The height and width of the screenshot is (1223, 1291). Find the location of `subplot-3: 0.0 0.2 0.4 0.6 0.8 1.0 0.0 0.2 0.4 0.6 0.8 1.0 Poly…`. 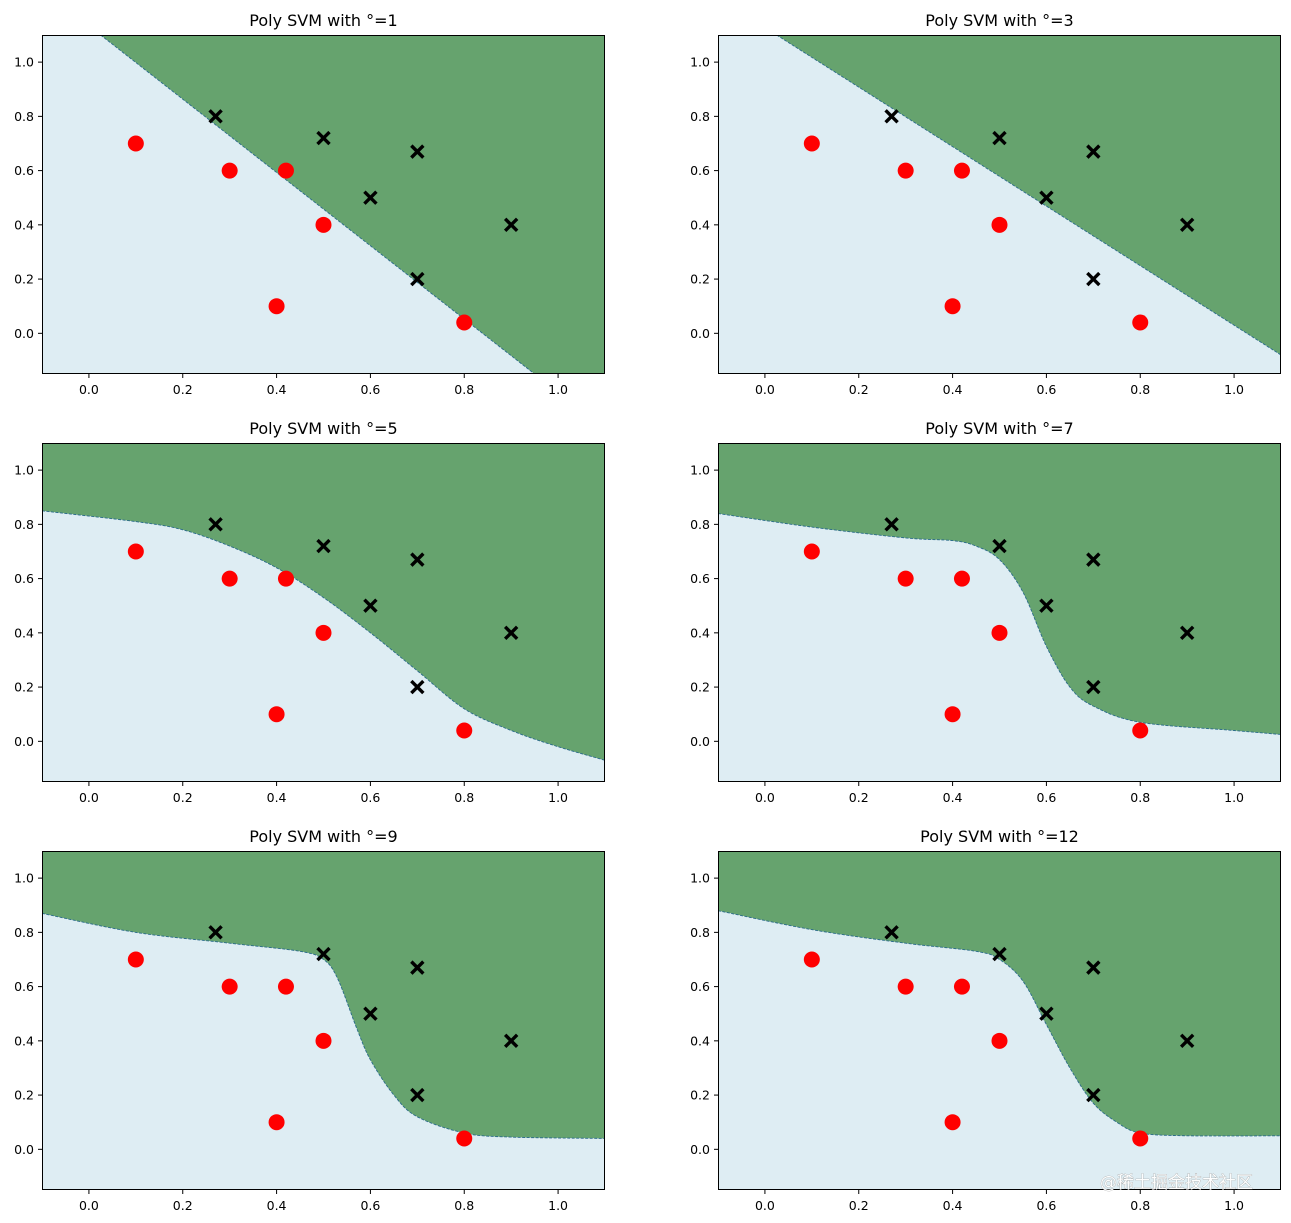

subplot-3: 0.0 0.2 0.4 0.6 0.8 1.0 0.0 0.2 0.4 0.6 0.8 1.0 Poly… is located at coordinates (309, 612).